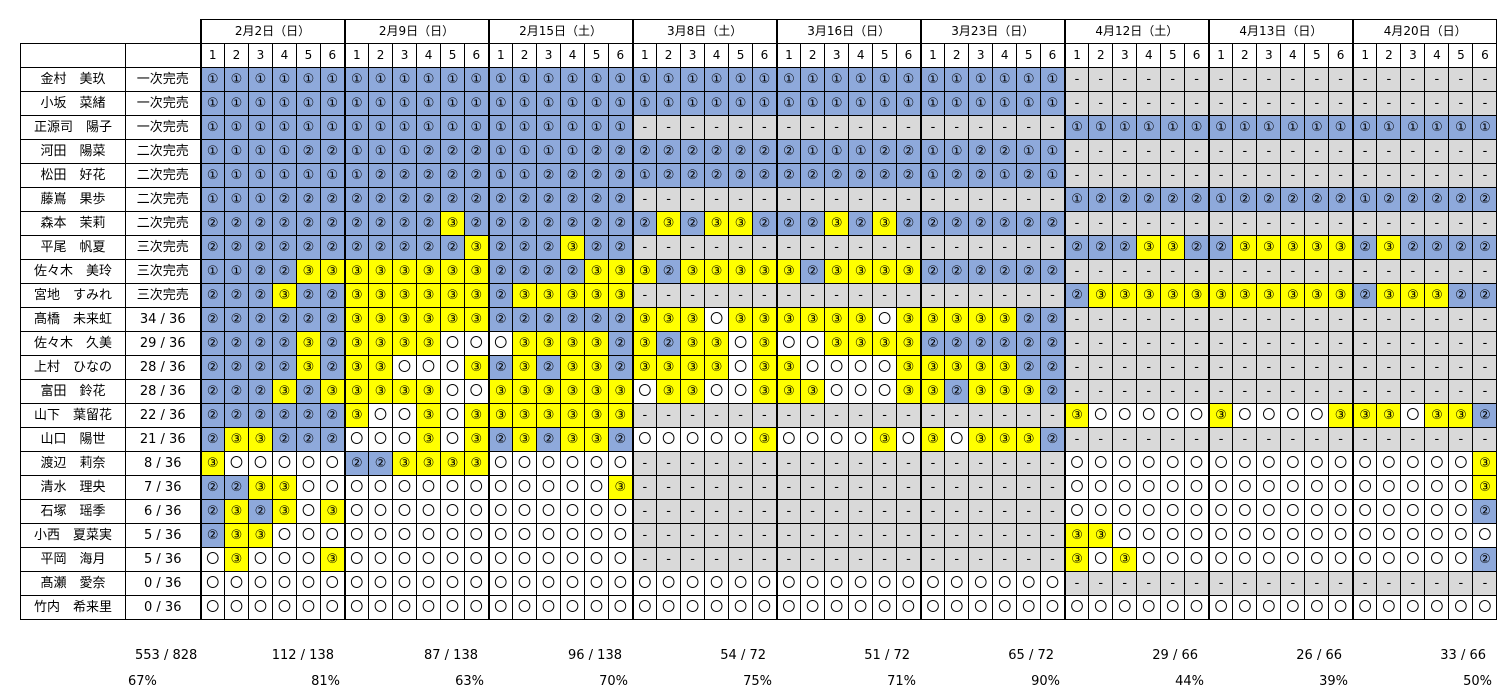 This screenshot has width=1509, height=696. Describe the element at coordinates (405, 55) in the screenshot. I see `slot-number-header: 3` at that location.